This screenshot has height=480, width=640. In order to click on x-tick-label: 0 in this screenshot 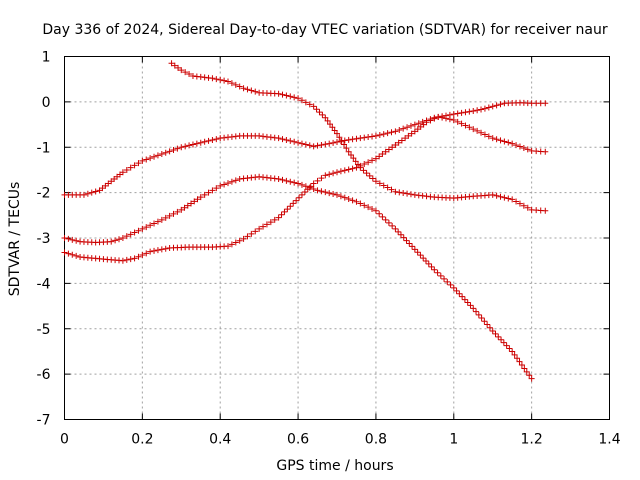, I will do `click(64, 440)`.